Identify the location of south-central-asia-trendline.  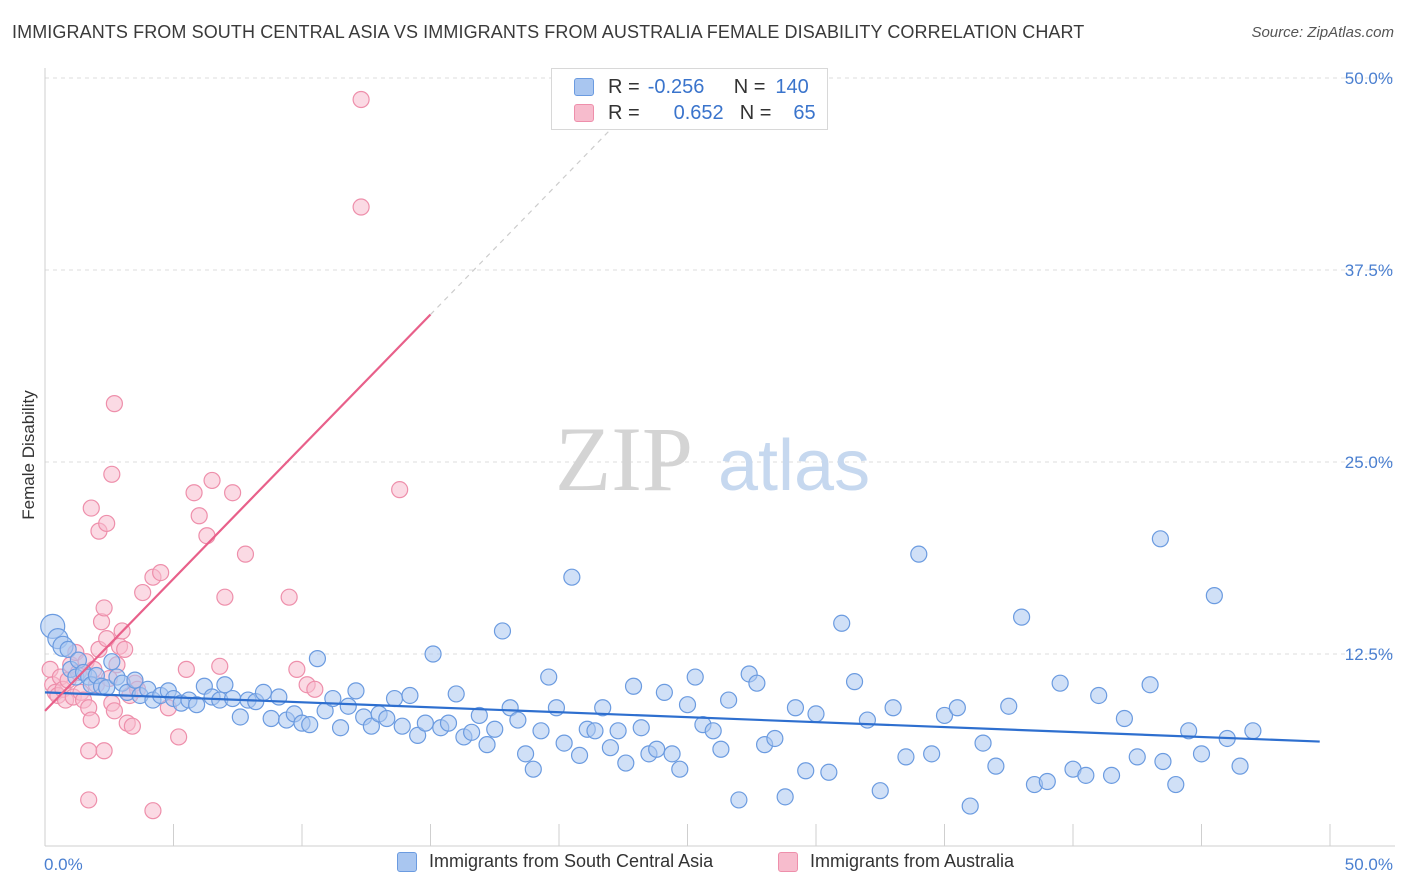
(682, 717).